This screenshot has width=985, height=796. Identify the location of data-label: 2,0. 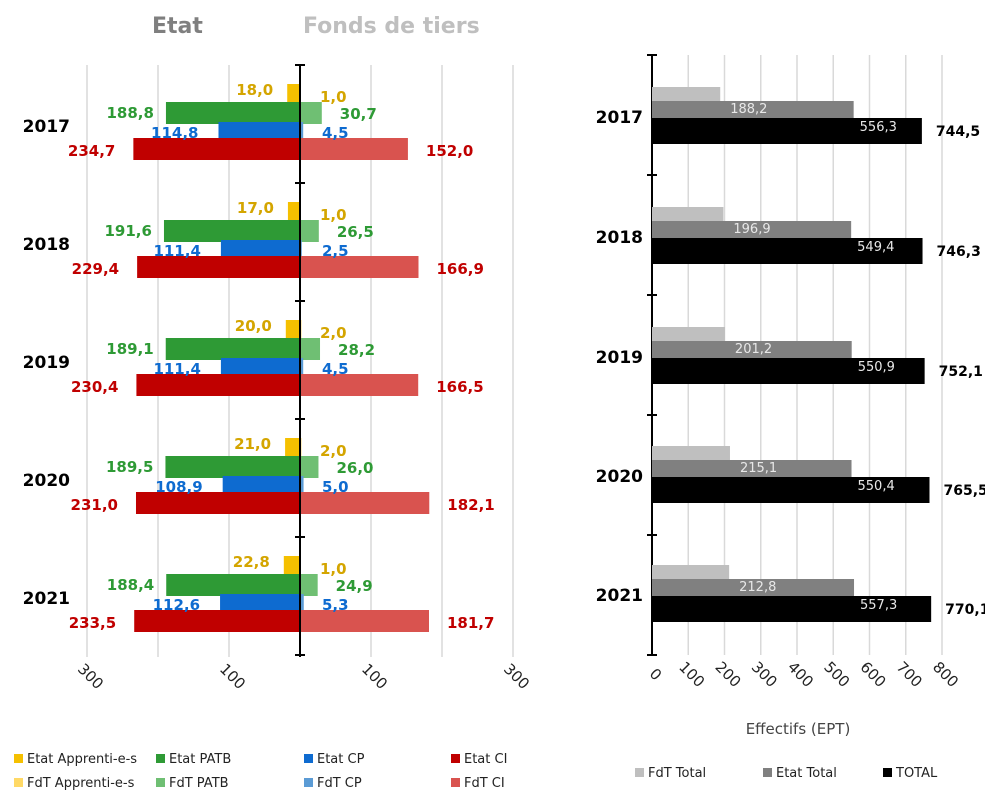
(333, 333).